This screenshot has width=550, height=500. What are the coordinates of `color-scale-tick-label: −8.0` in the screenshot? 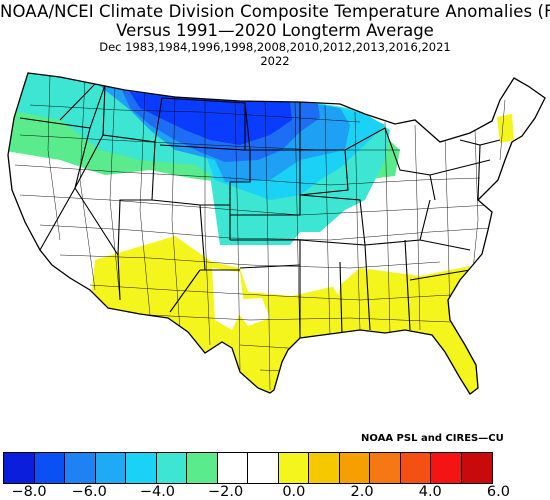 It's located at (29, 492).